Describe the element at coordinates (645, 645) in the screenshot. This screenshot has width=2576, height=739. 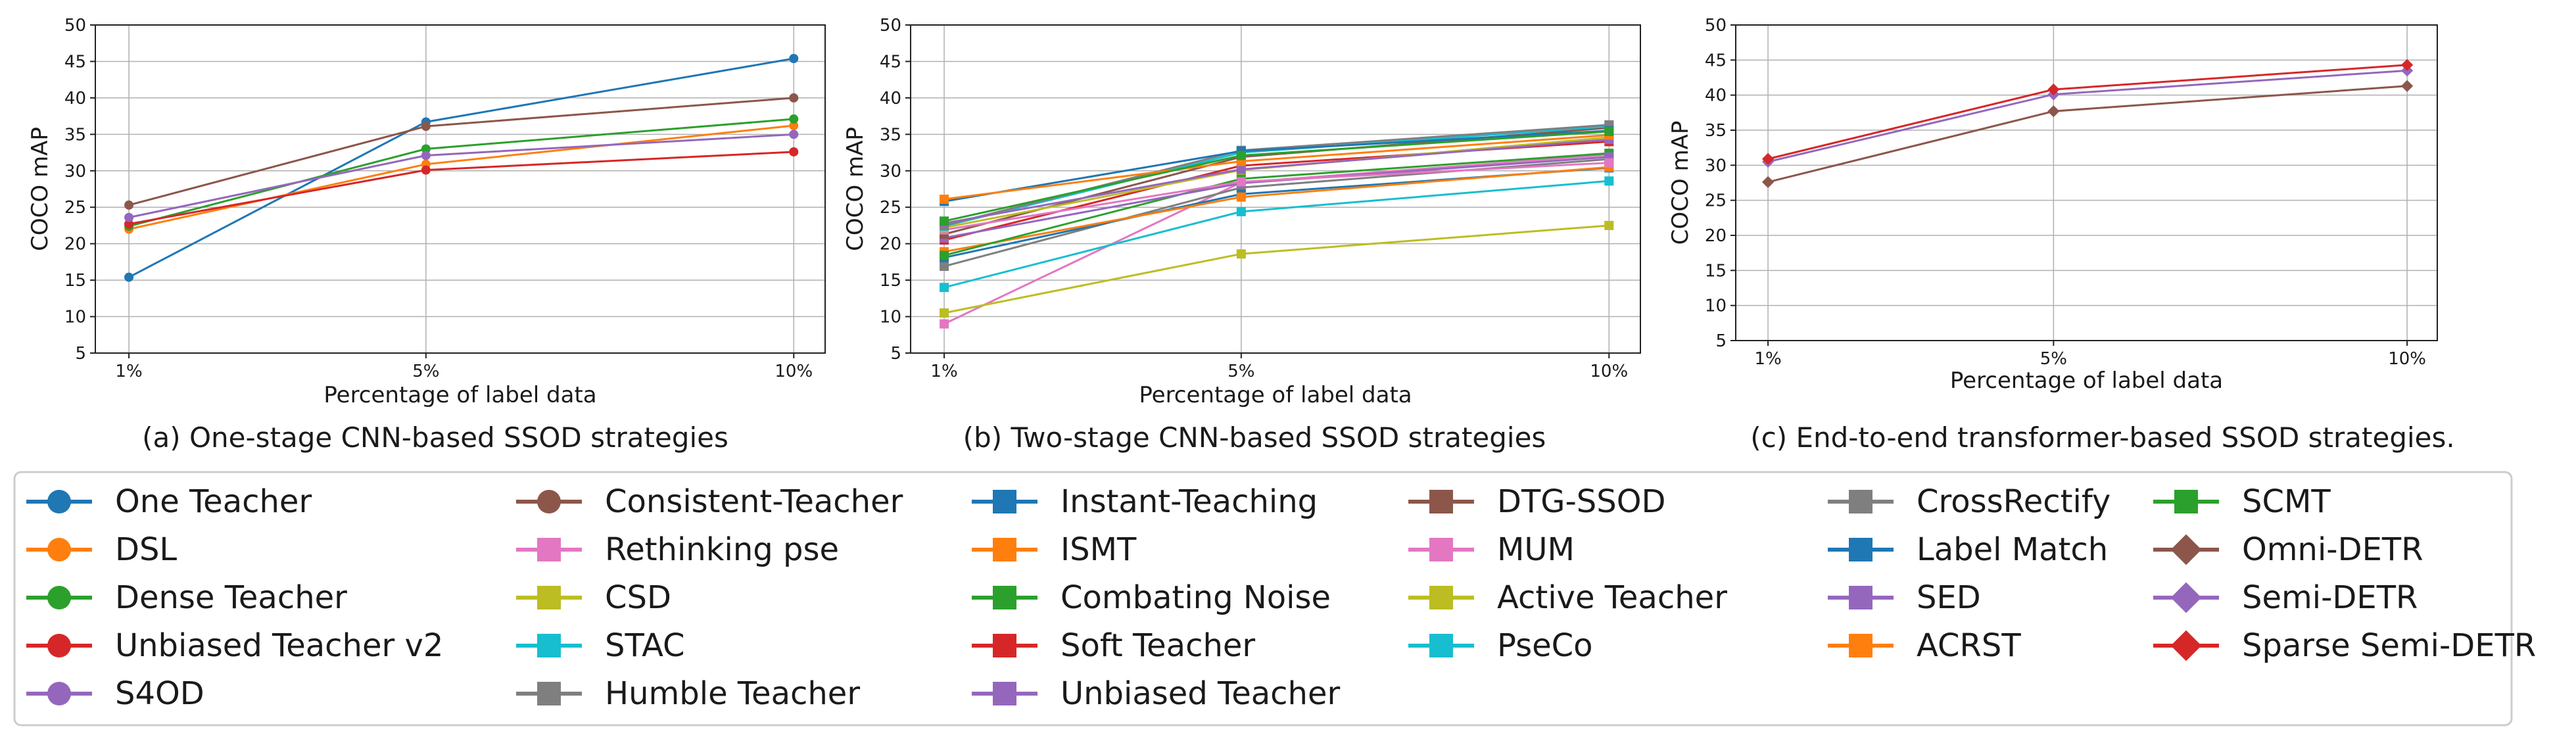
I see `legend-label: STAC` at that location.